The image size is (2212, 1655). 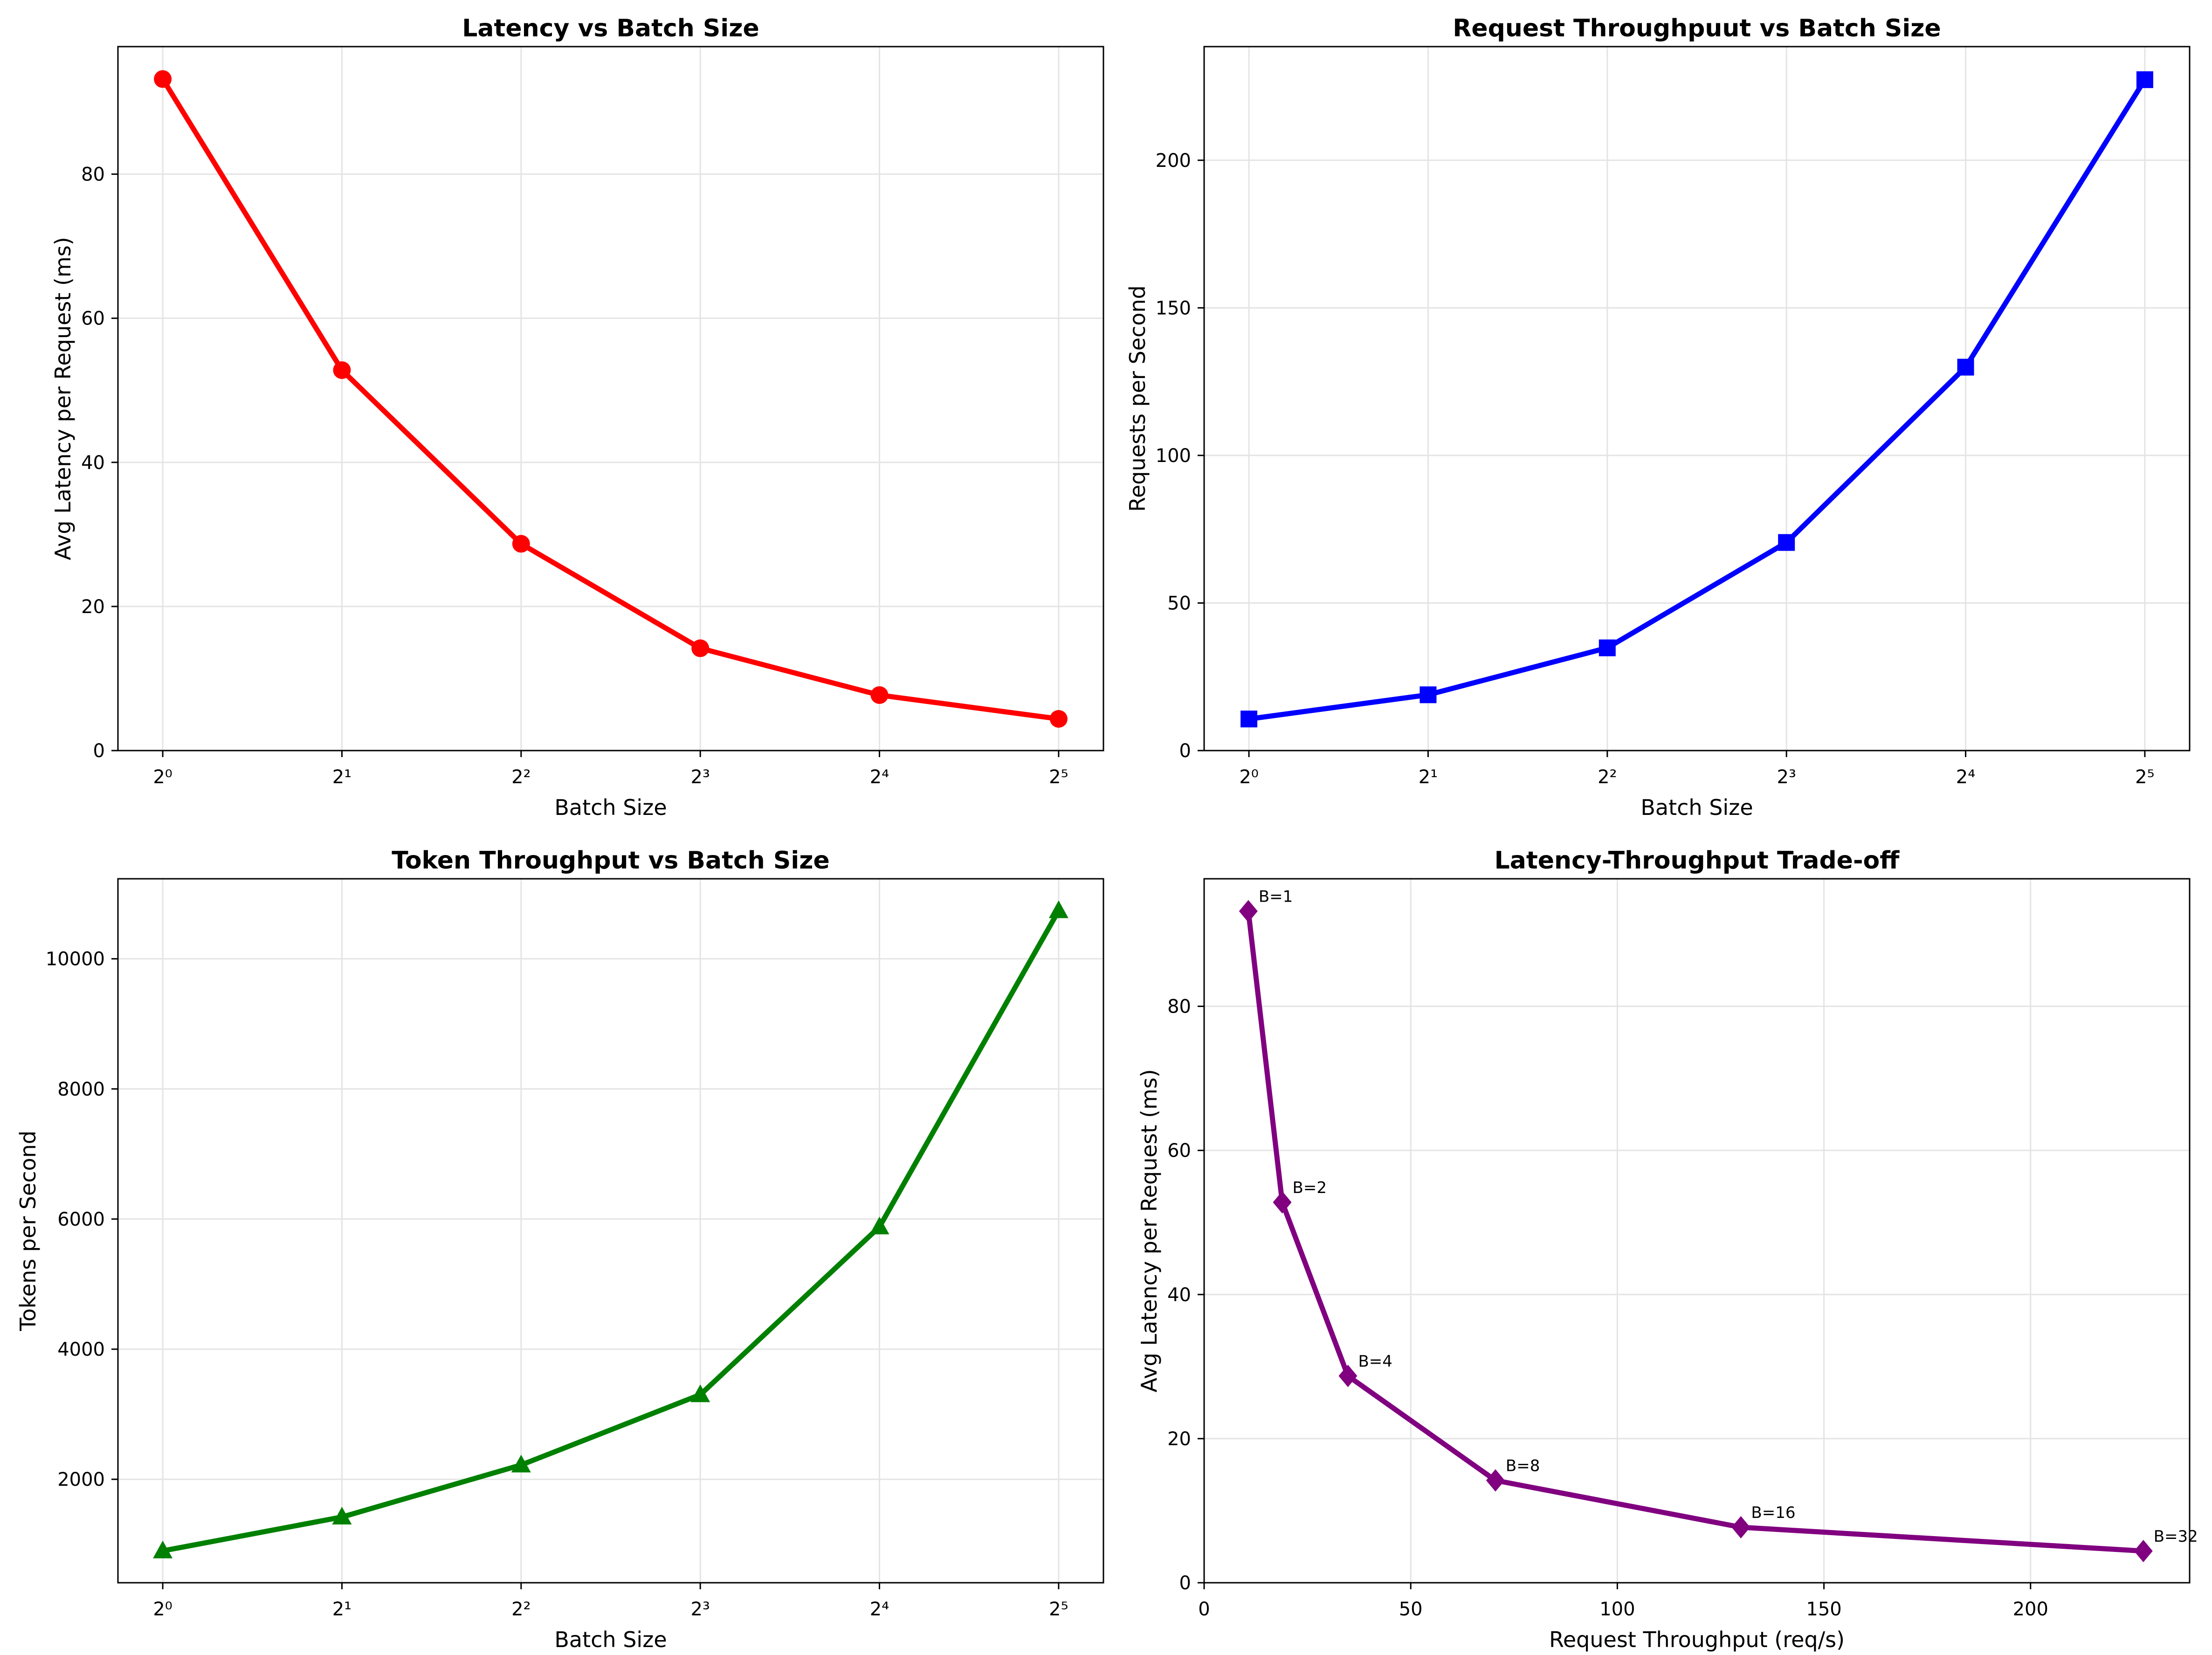 I want to click on x-tick-label: 50, so click(x=1411, y=1609).